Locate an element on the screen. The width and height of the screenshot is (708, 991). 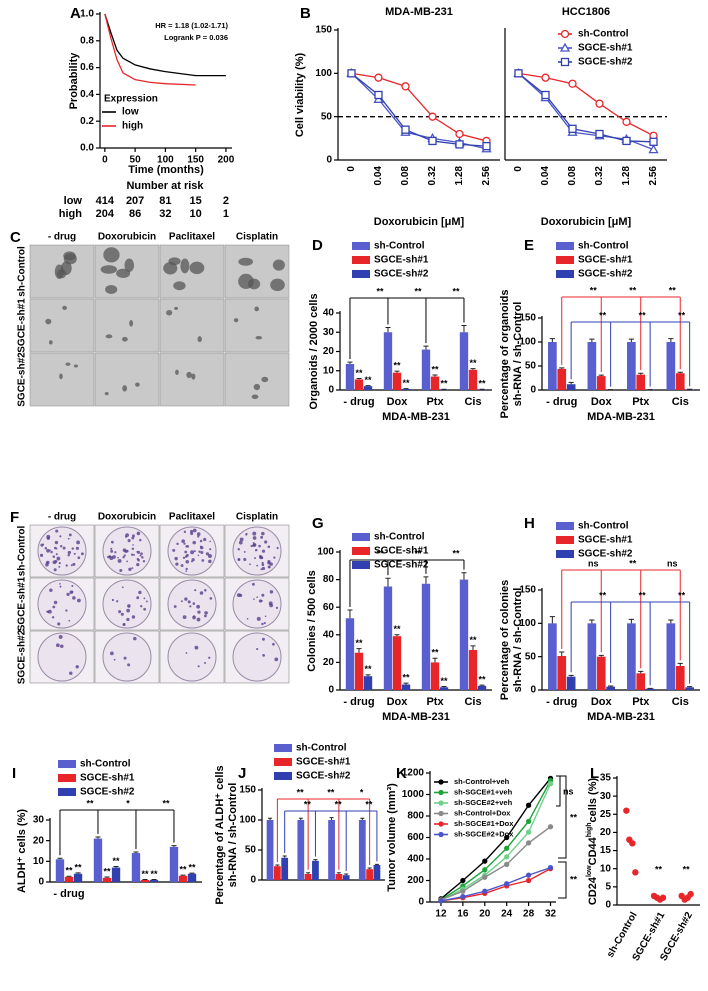
y-tick-label: 400 is located at coordinates (415, 859).